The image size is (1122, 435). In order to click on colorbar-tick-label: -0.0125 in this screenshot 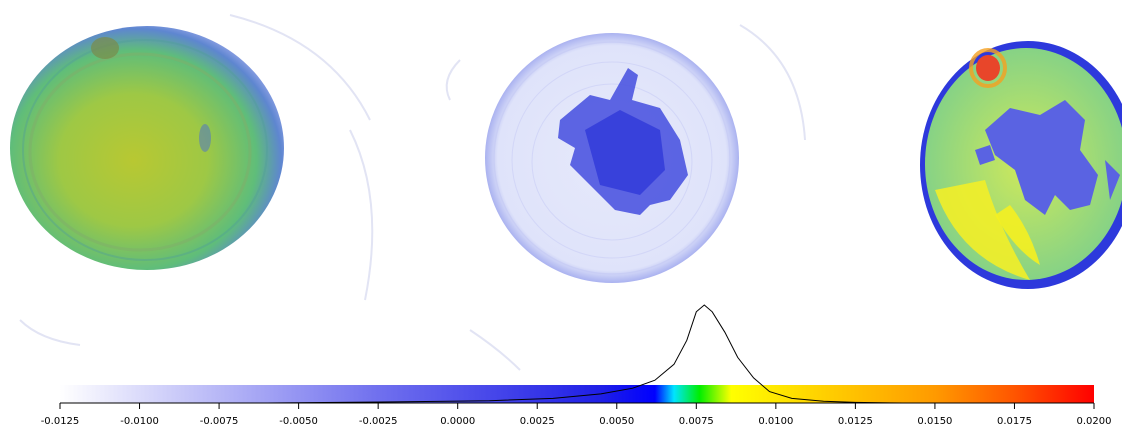, I will do `click(60, 421)`.